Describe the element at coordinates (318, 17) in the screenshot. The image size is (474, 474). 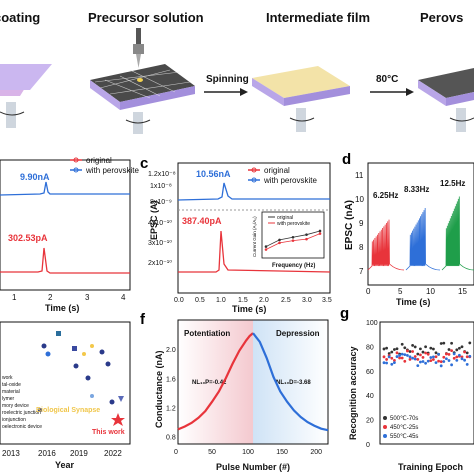
I see `step-intermediate: Intermediate film` at that location.